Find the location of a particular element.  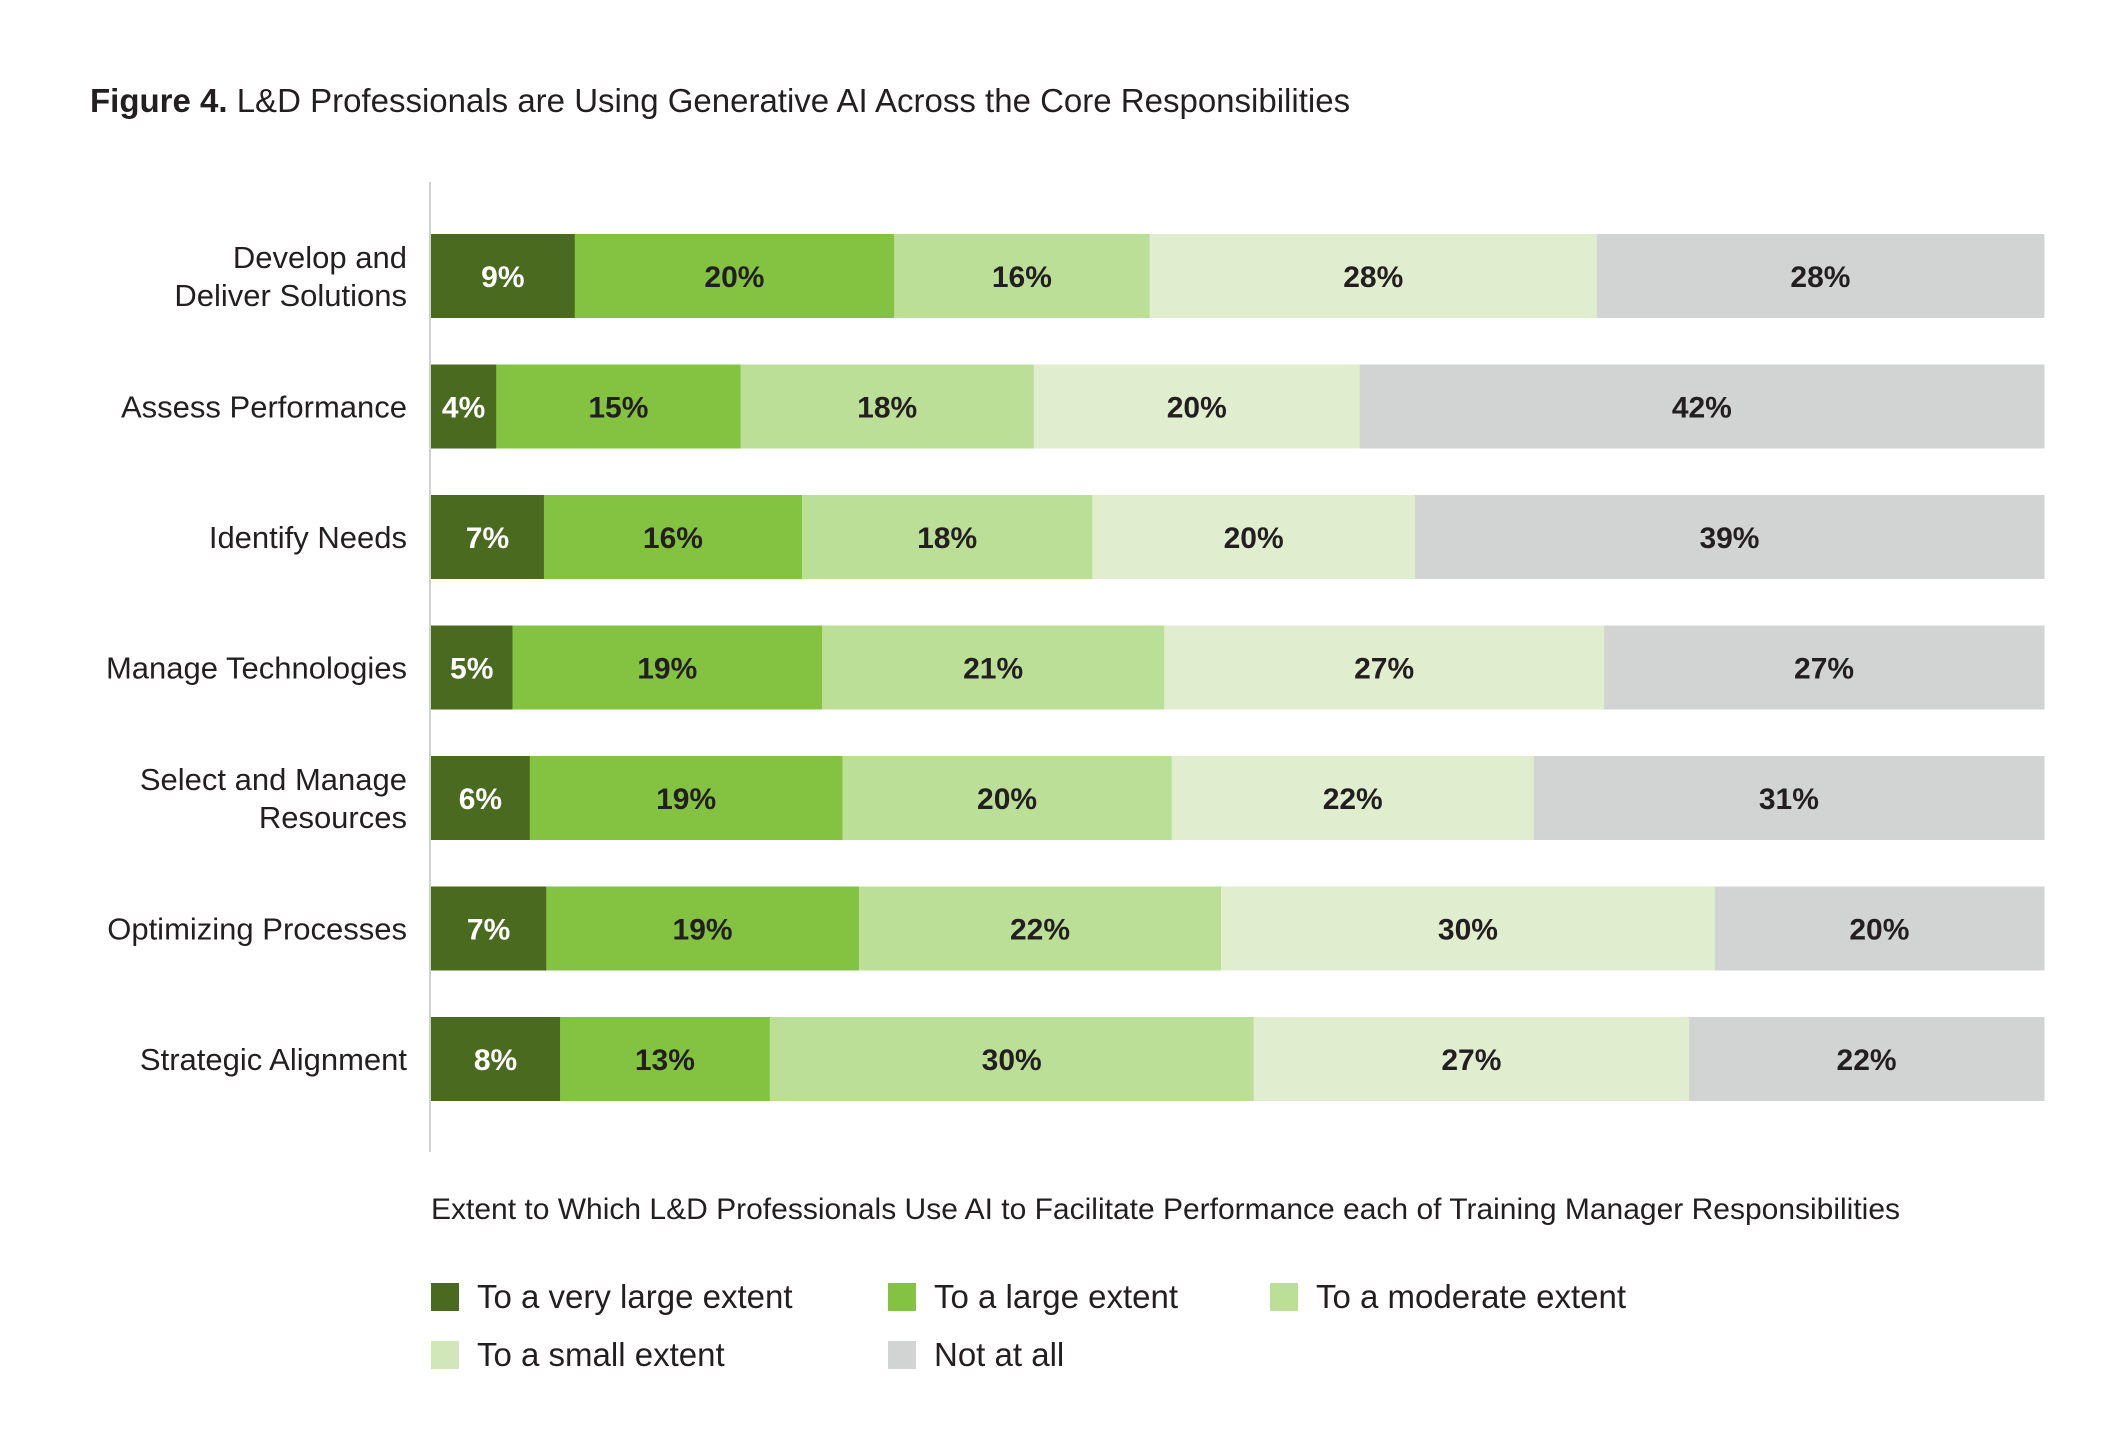

data-label: 39% is located at coordinates (1729, 538).